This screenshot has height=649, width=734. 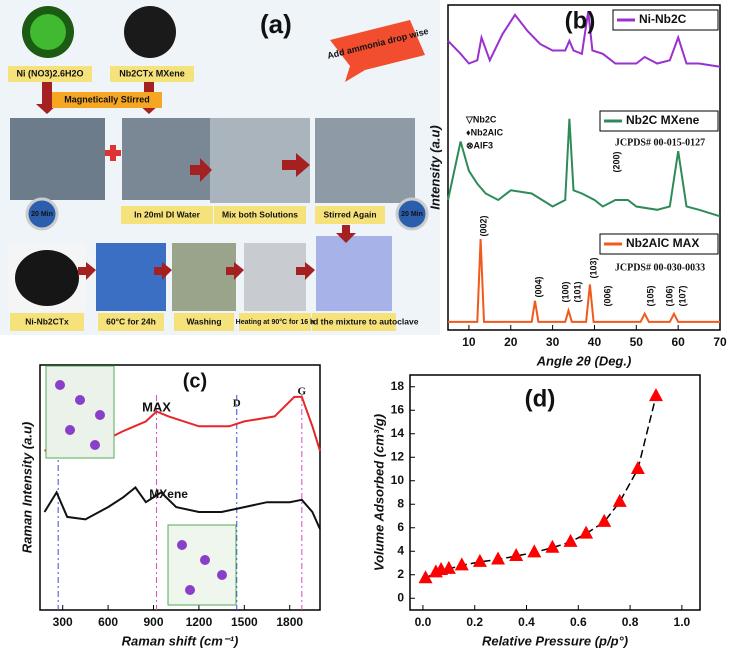 I want to click on y-tick-label: 12, so click(x=398, y=456).